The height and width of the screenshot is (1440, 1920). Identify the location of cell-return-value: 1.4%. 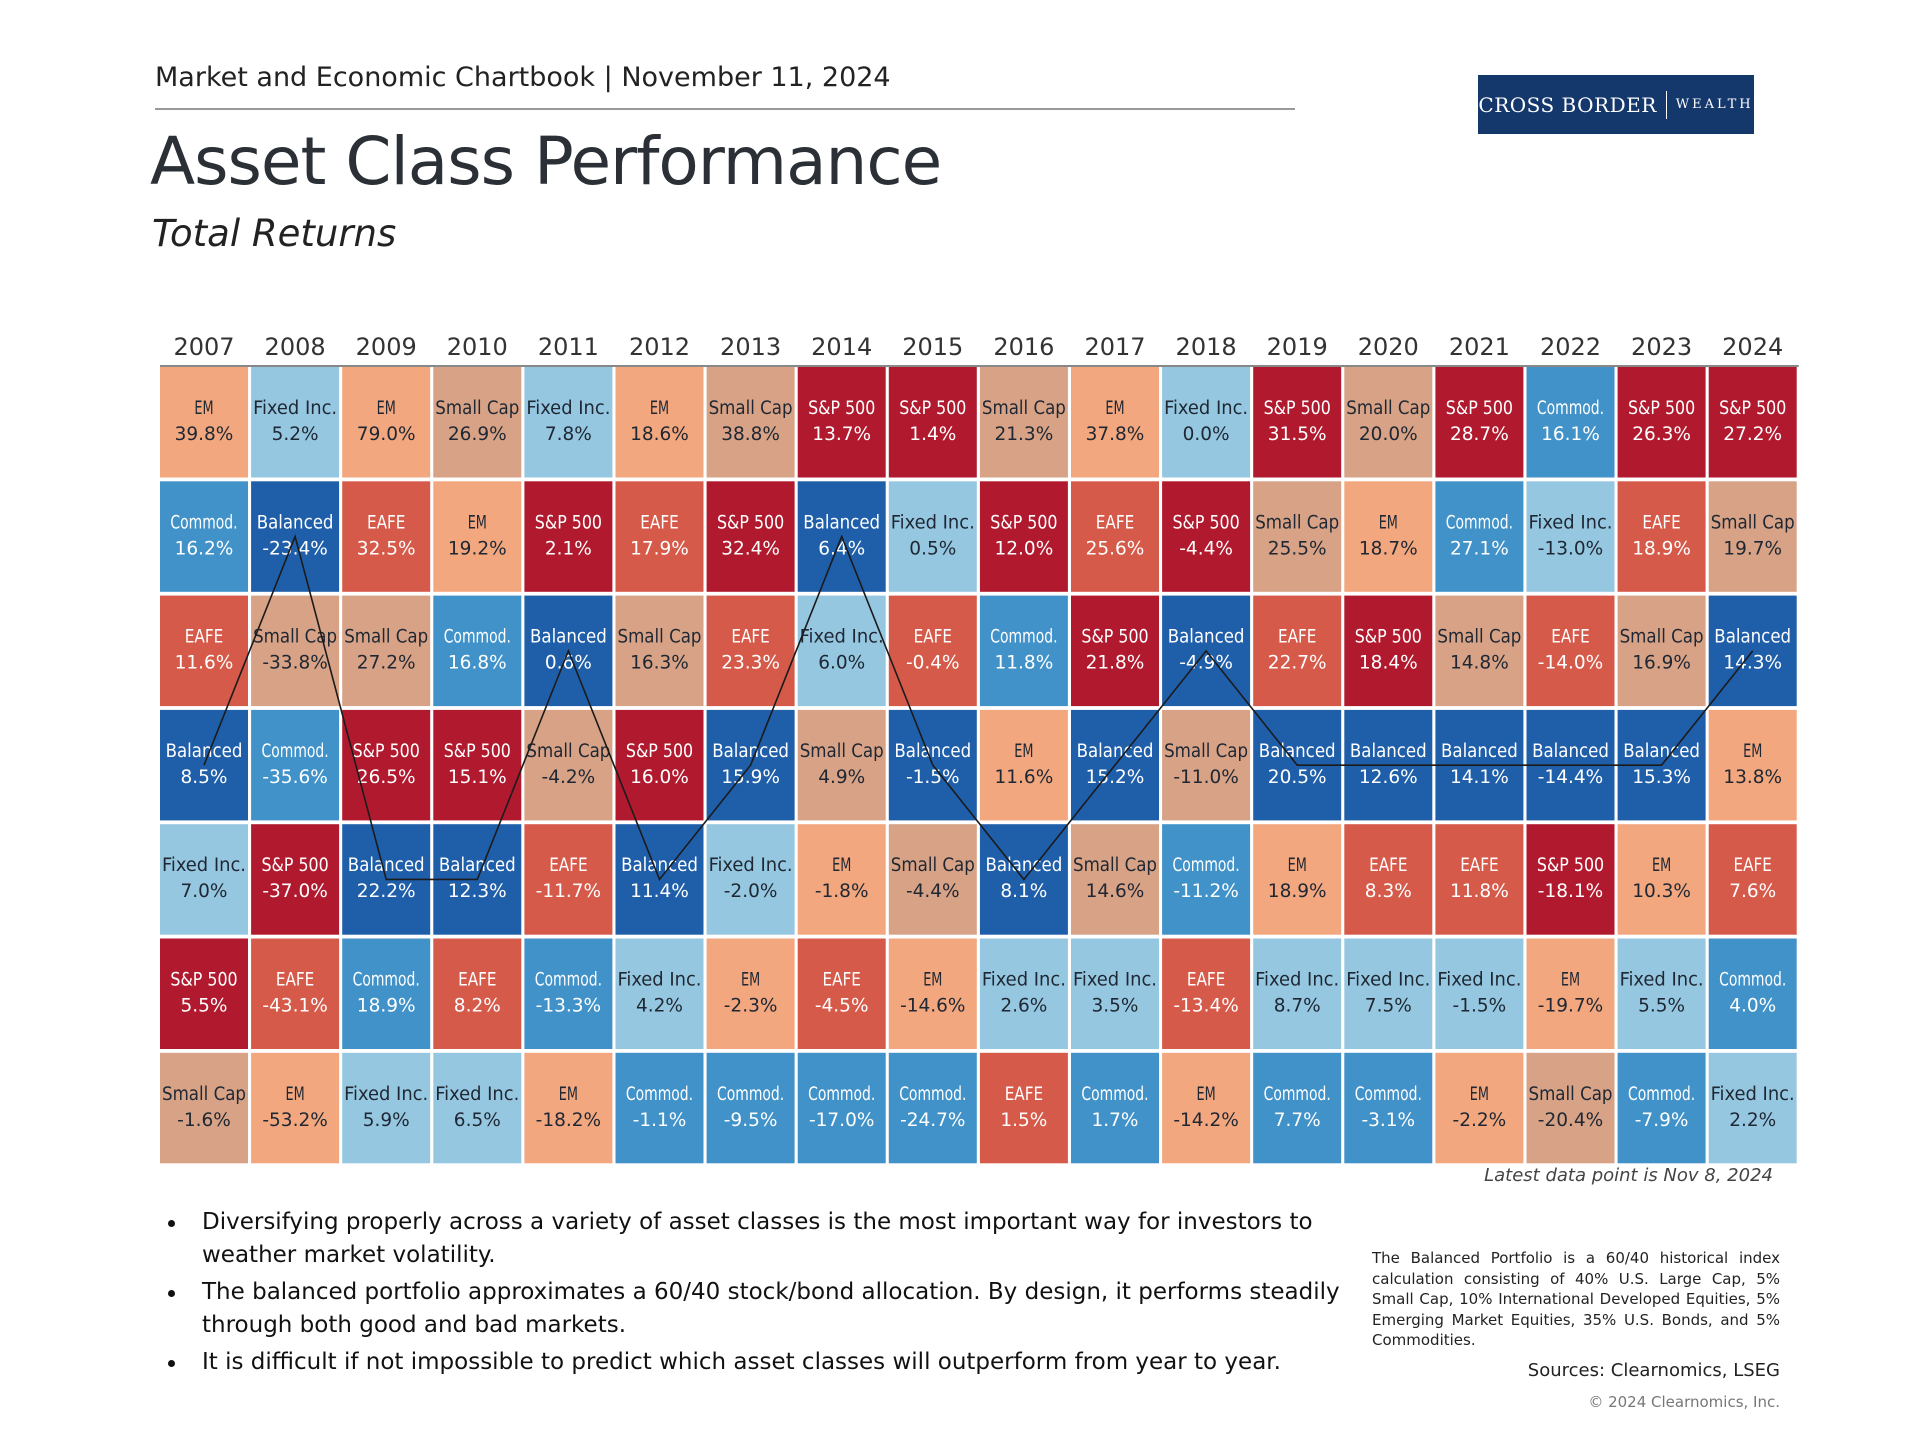
(932, 434).